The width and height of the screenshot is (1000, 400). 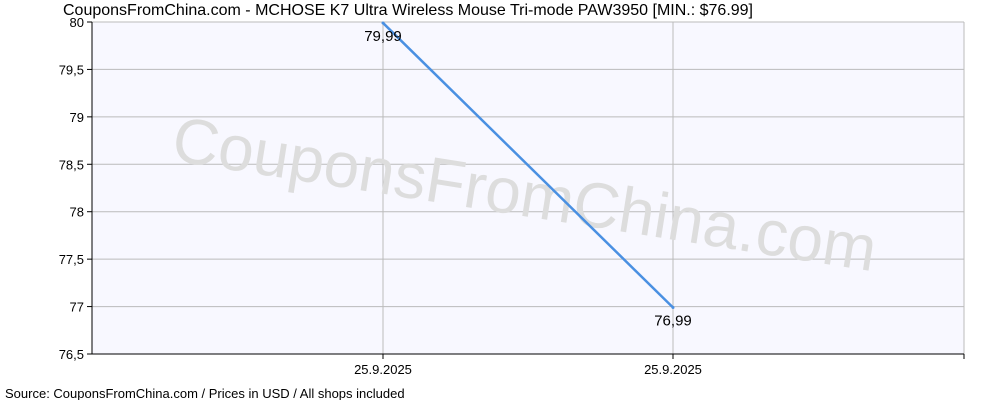 I want to click on x-tick-labels: 25.9.2025 25.9.2025, so click(x=528, y=369).